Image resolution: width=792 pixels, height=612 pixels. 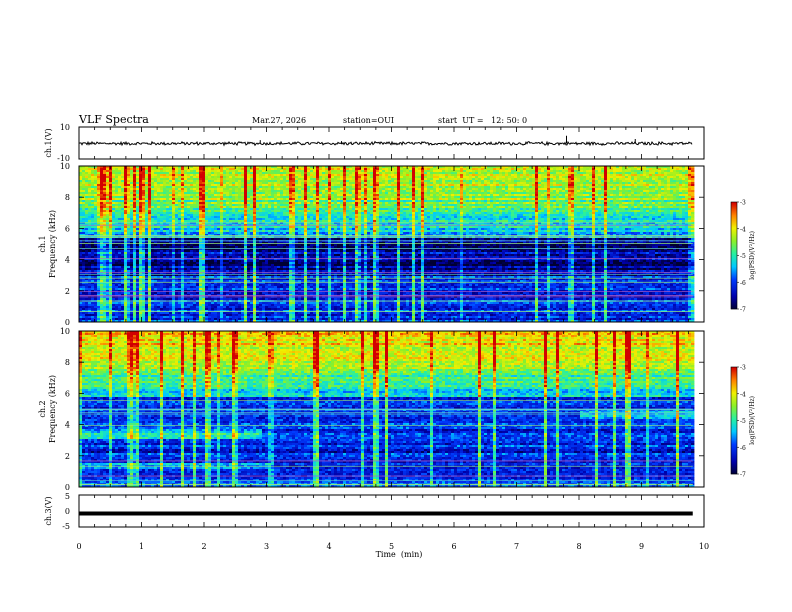 What do you see at coordinates (279, 120) in the screenshot?
I see `date-label: Mar.27, 2026` at bounding box center [279, 120].